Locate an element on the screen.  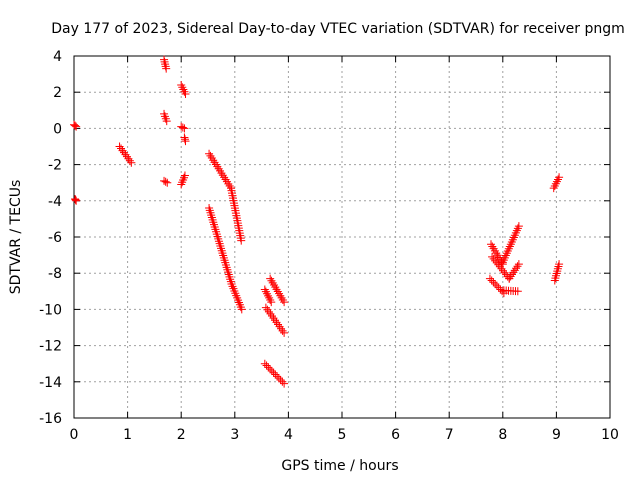
y-tick-label: 0 is located at coordinates (57, 129).